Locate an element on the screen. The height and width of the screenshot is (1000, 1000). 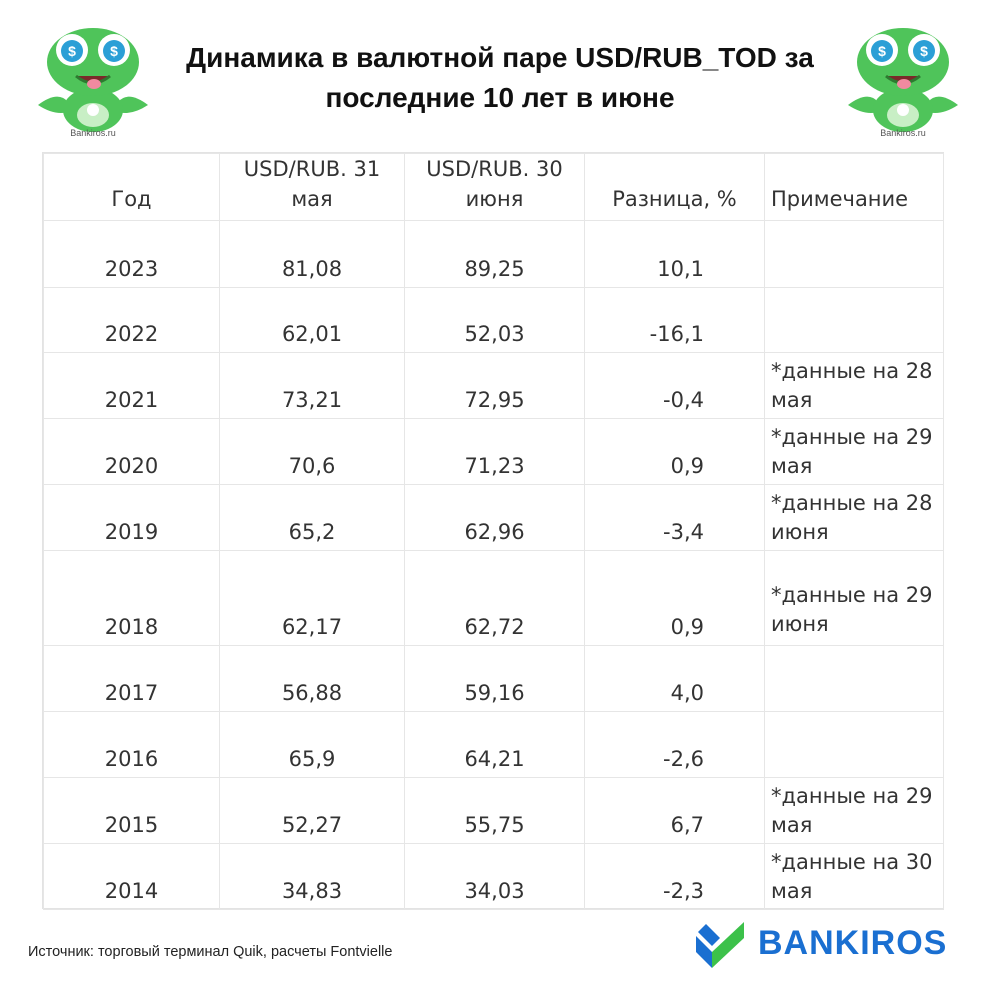
cell-diff: 4,0 is located at coordinates (674, 678).